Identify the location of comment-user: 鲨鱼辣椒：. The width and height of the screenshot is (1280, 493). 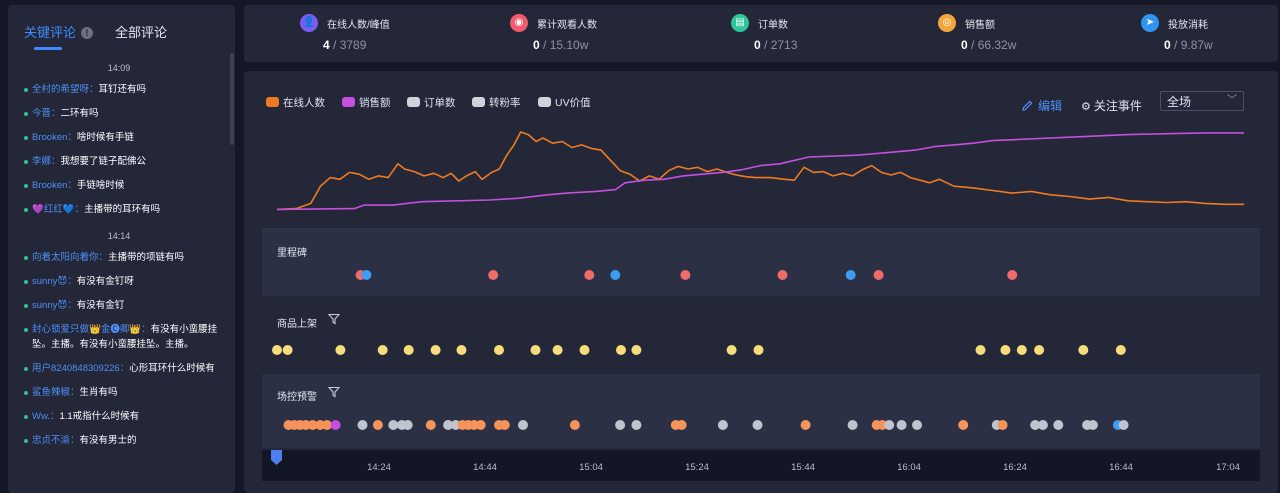
(56, 392).